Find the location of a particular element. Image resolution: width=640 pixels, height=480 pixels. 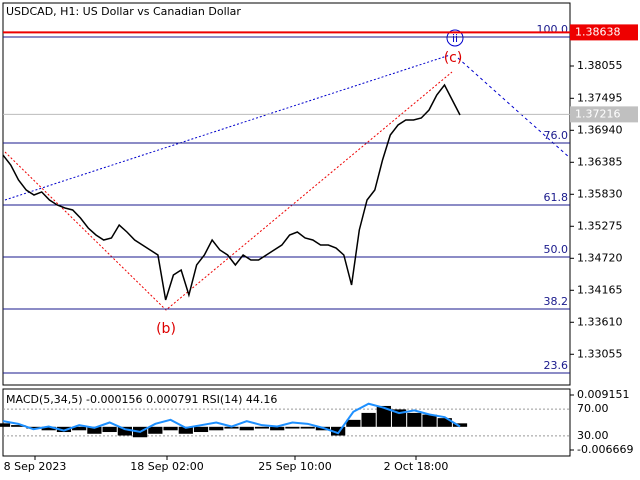

y-tick-label: -0.006669 is located at coordinates (605, 449).